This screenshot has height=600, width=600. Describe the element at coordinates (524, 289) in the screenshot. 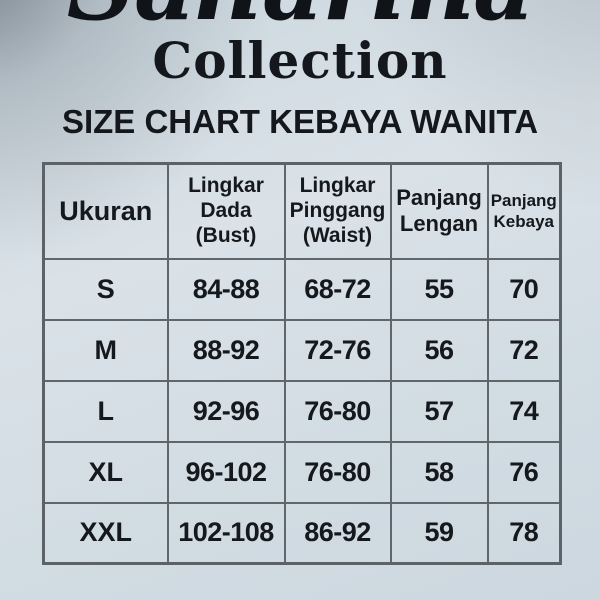

I see `kebaya-length-value: 70` at that location.